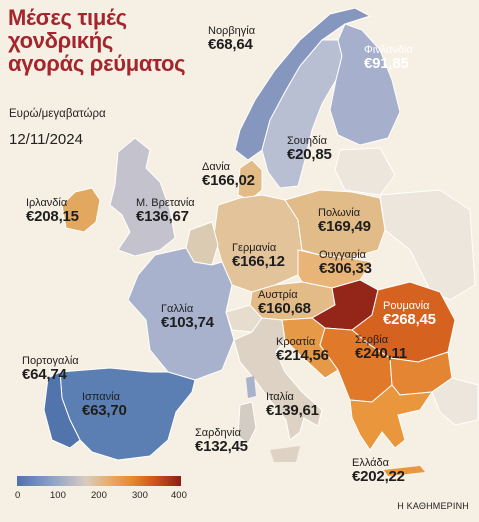  What do you see at coordinates (230, 44) in the screenshot?
I see `label-norway-price: €68,64` at bounding box center [230, 44].